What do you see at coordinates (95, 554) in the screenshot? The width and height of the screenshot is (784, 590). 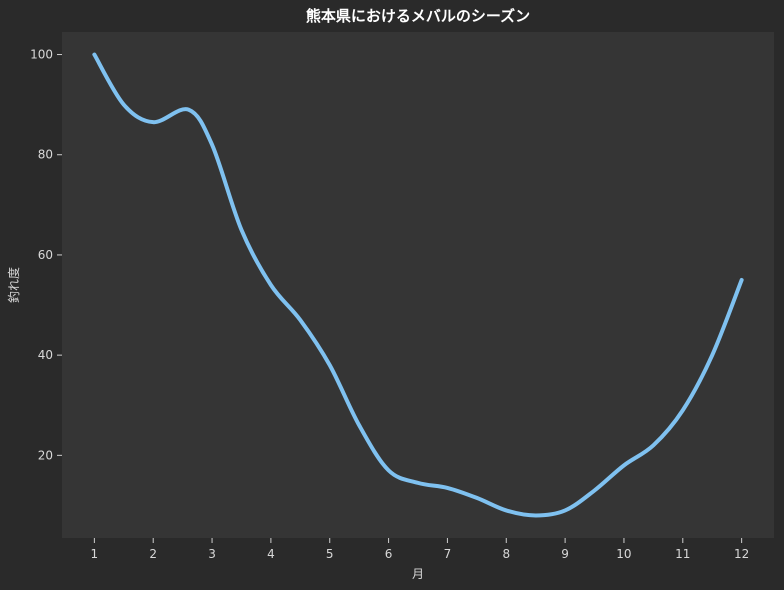 I see `x-tick-label: 1` at bounding box center [95, 554].